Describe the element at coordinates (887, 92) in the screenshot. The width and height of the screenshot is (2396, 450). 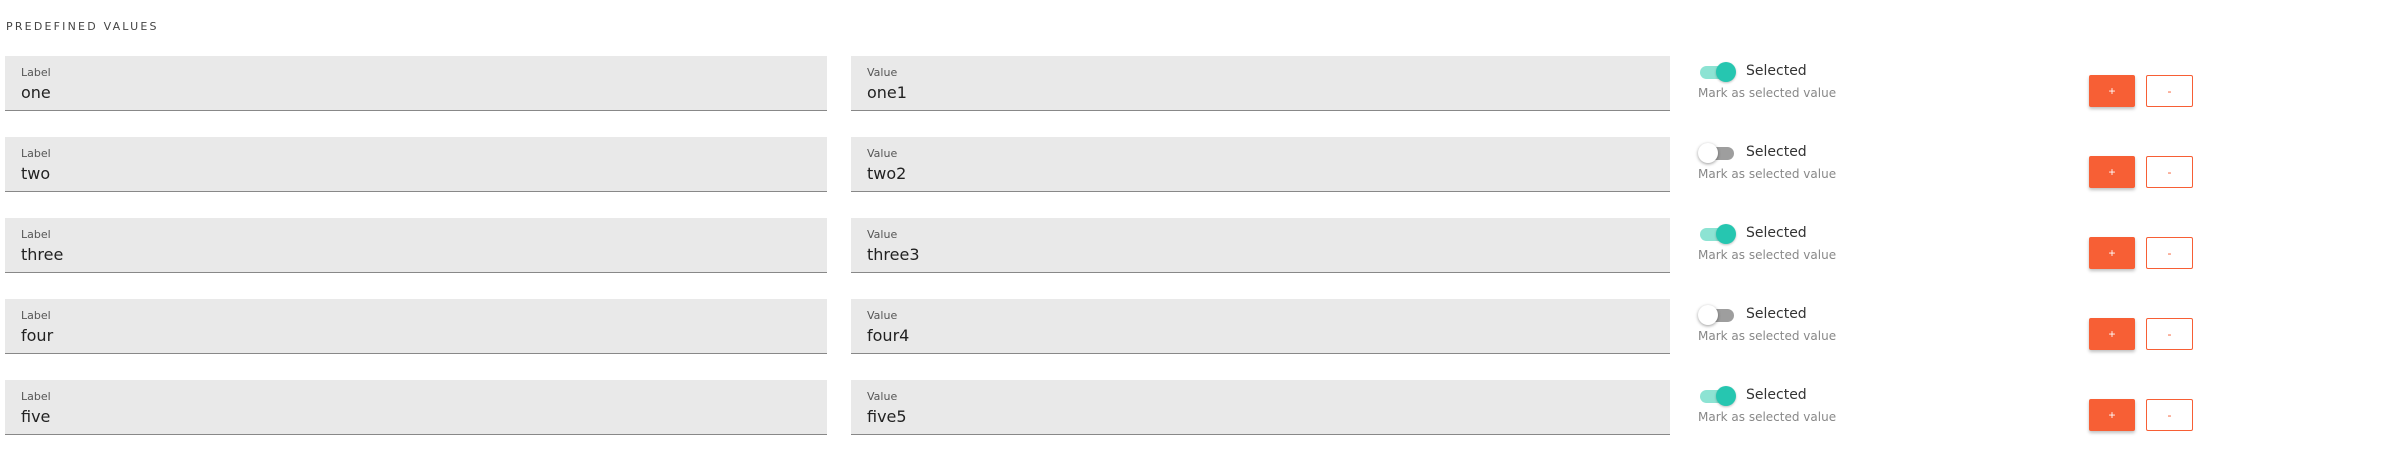
I see `value-field-value: one1` at that location.